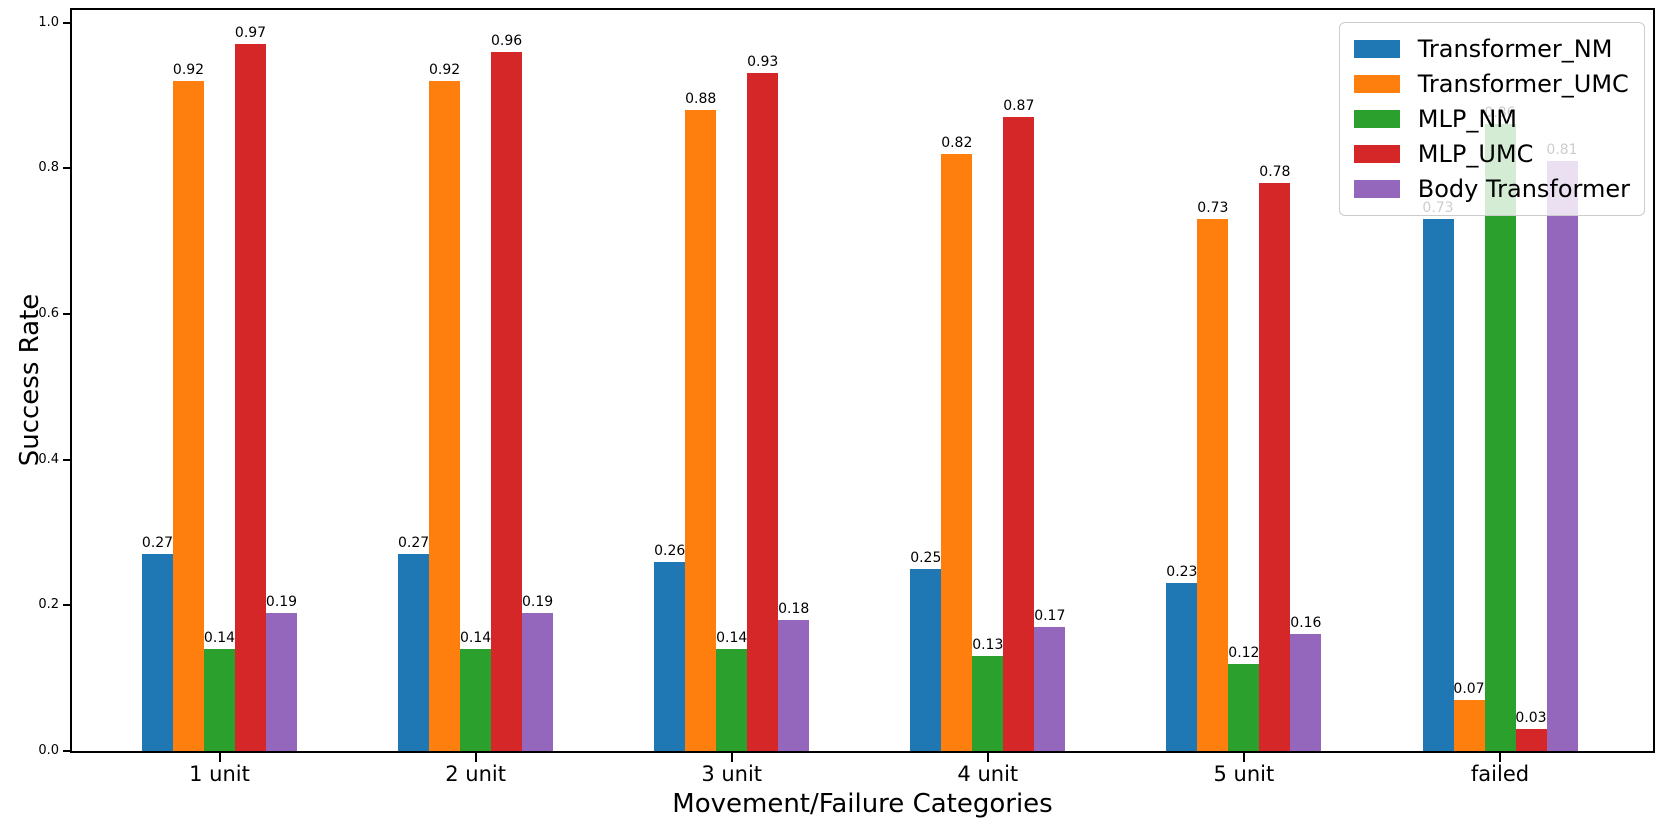 The image size is (1661, 830). I want to click on legend-item: Transformer_NM, so click(1491, 49).